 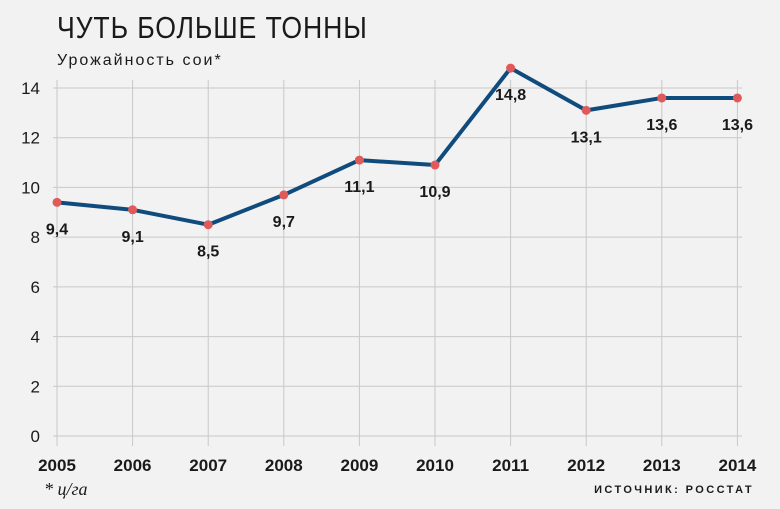 I want to click on data-label: 11,1, so click(x=359, y=187).